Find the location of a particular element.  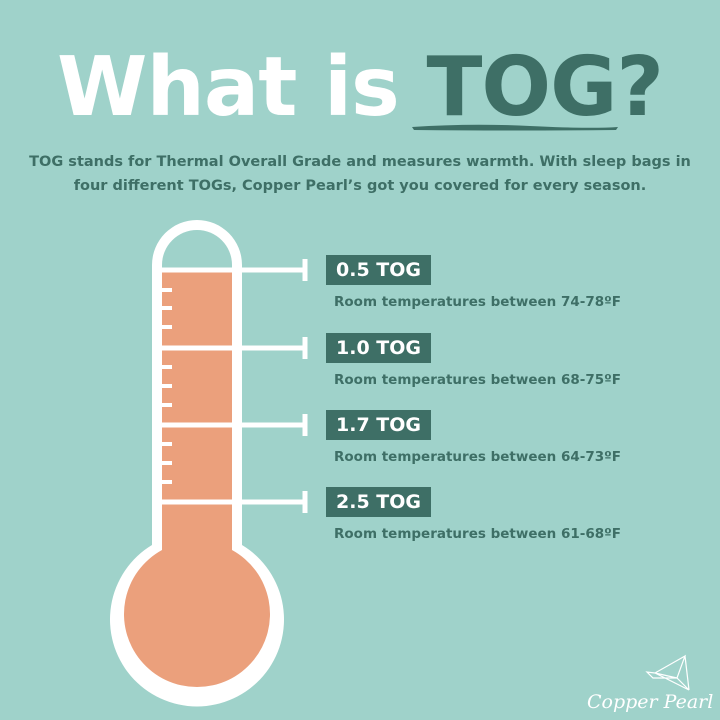

brush-underline is located at coordinates (515, 127).